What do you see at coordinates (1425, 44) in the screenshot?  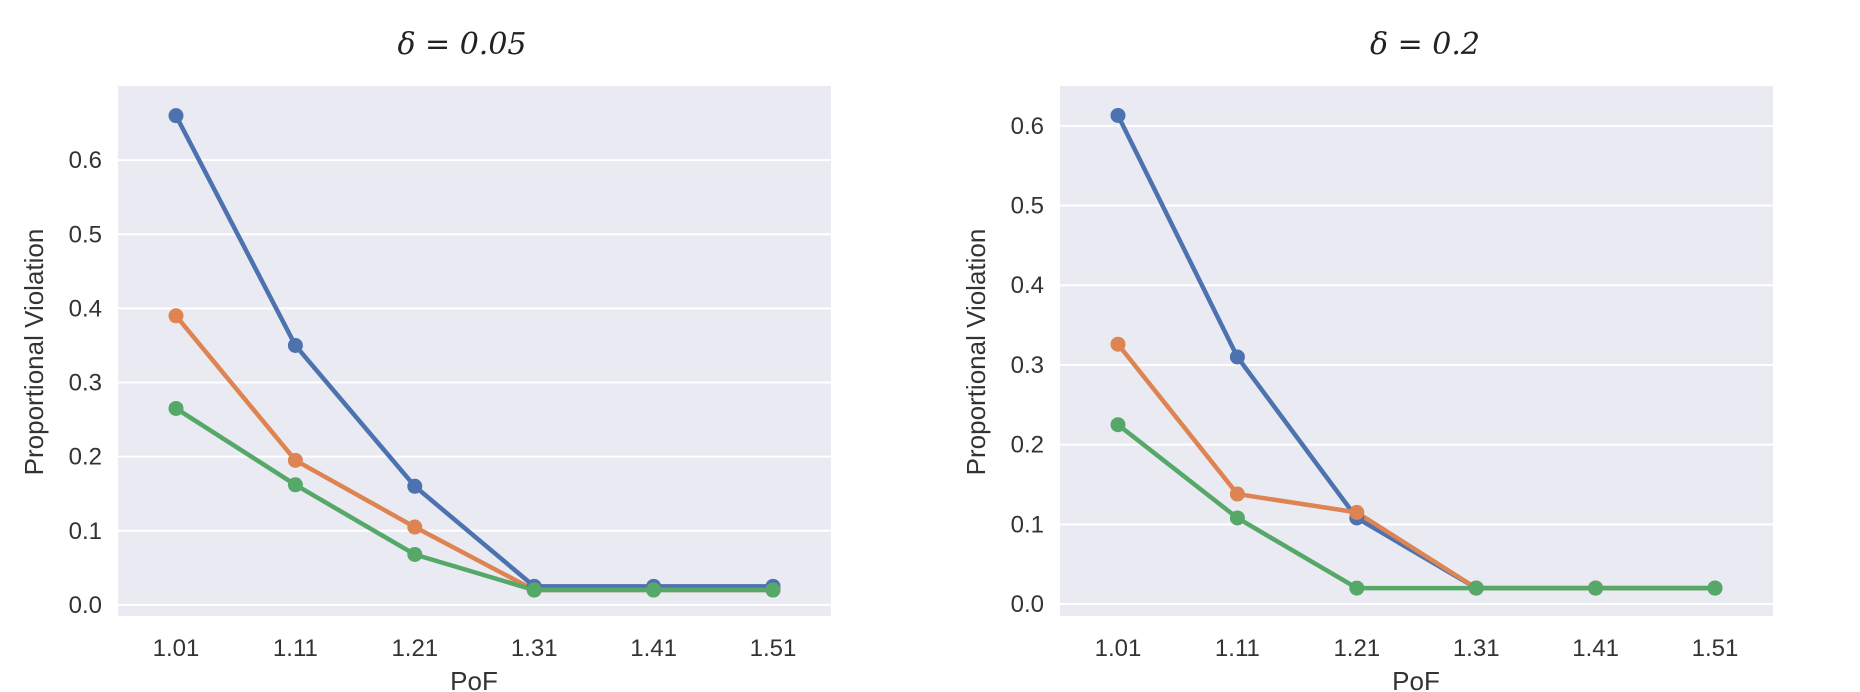 I see `chart-title: δ = 0.2` at bounding box center [1425, 44].